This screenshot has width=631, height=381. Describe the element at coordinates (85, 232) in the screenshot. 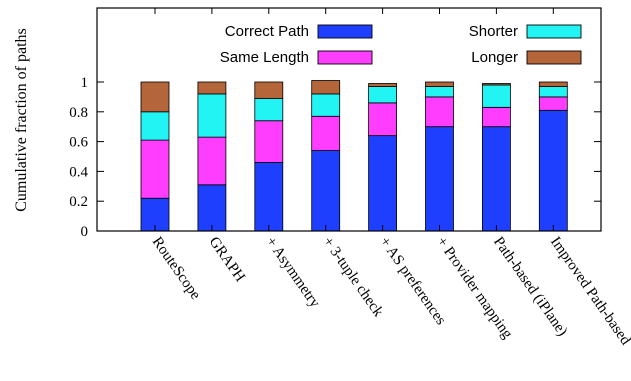

I see `y-tick-label: 0` at that location.